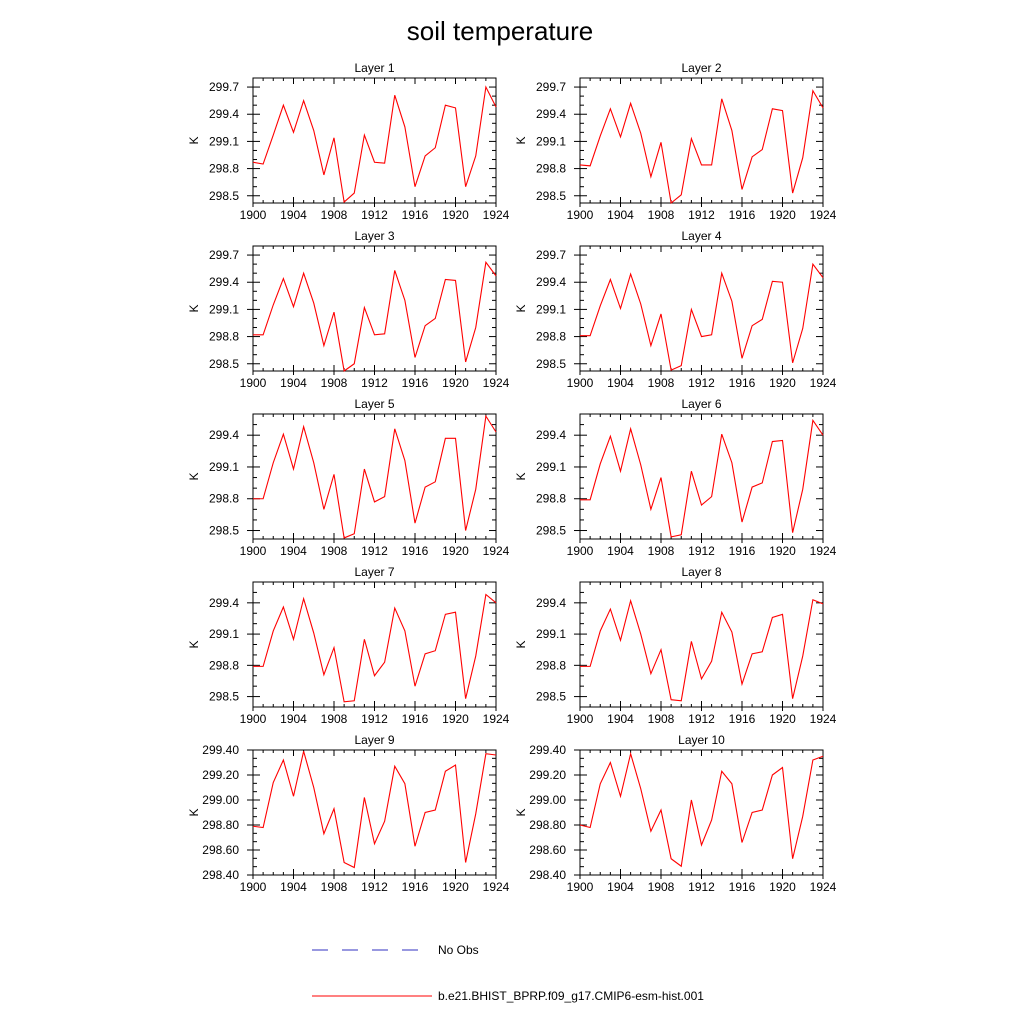 Image resolution: width=1024 pixels, height=1024 pixels. What do you see at coordinates (701, 572) in the screenshot?
I see `panel-title: Layer 8` at bounding box center [701, 572].